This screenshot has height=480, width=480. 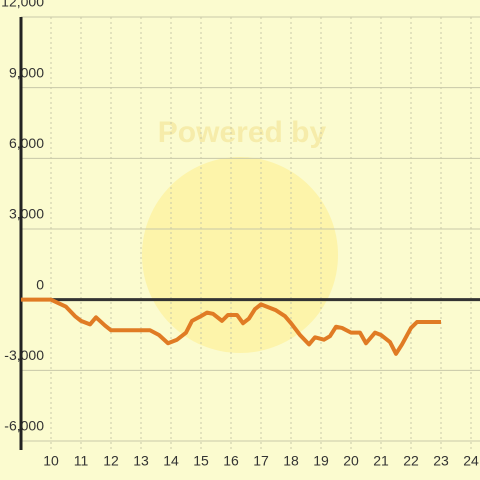 I want to click on y-tick-label: 3,000, so click(x=26, y=214).